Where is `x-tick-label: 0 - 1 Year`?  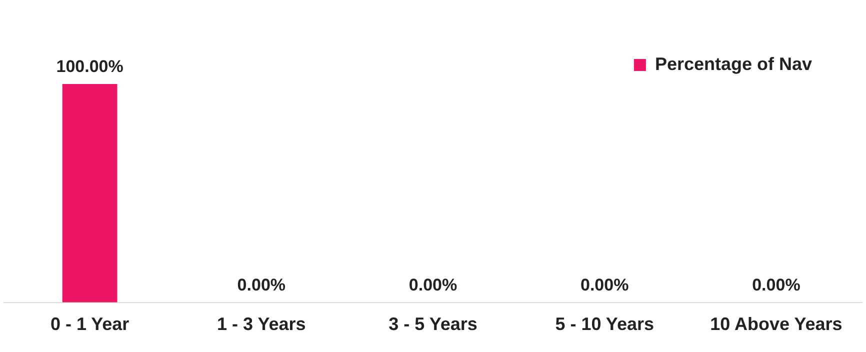
x-tick-label: 0 - 1 Year is located at coordinates (90, 324).